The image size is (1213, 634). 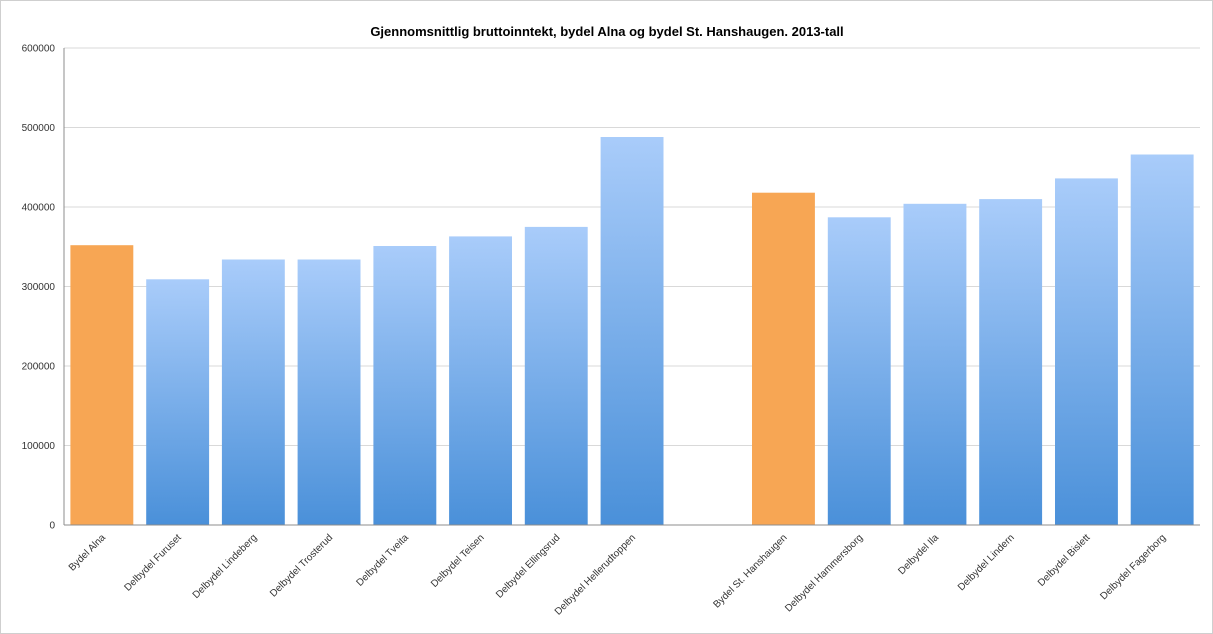 What do you see at coordinates (301, 565) in the screenshot?
I see `x-tick-label: Delbydel Trosterud` at bounding box center [301, 565].